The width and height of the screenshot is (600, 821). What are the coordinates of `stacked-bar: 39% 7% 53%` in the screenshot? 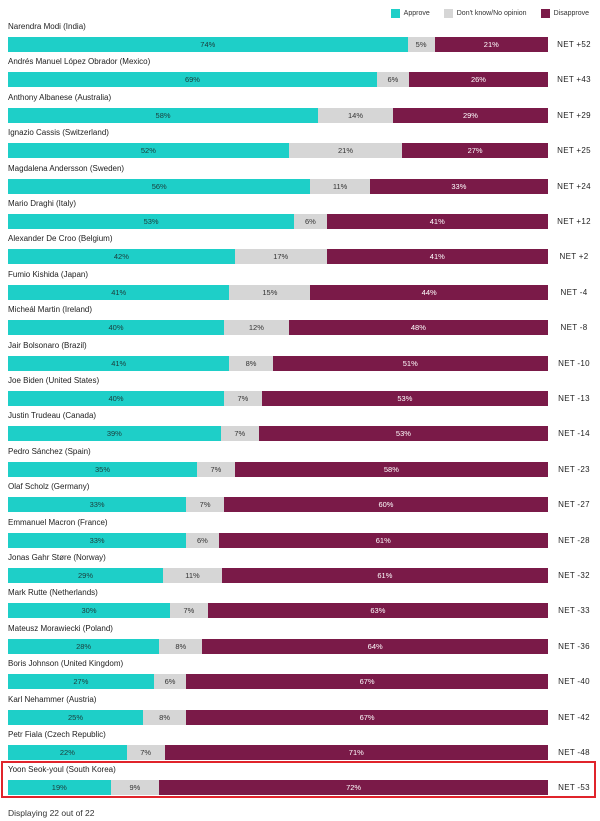 It's located at (278, 434).